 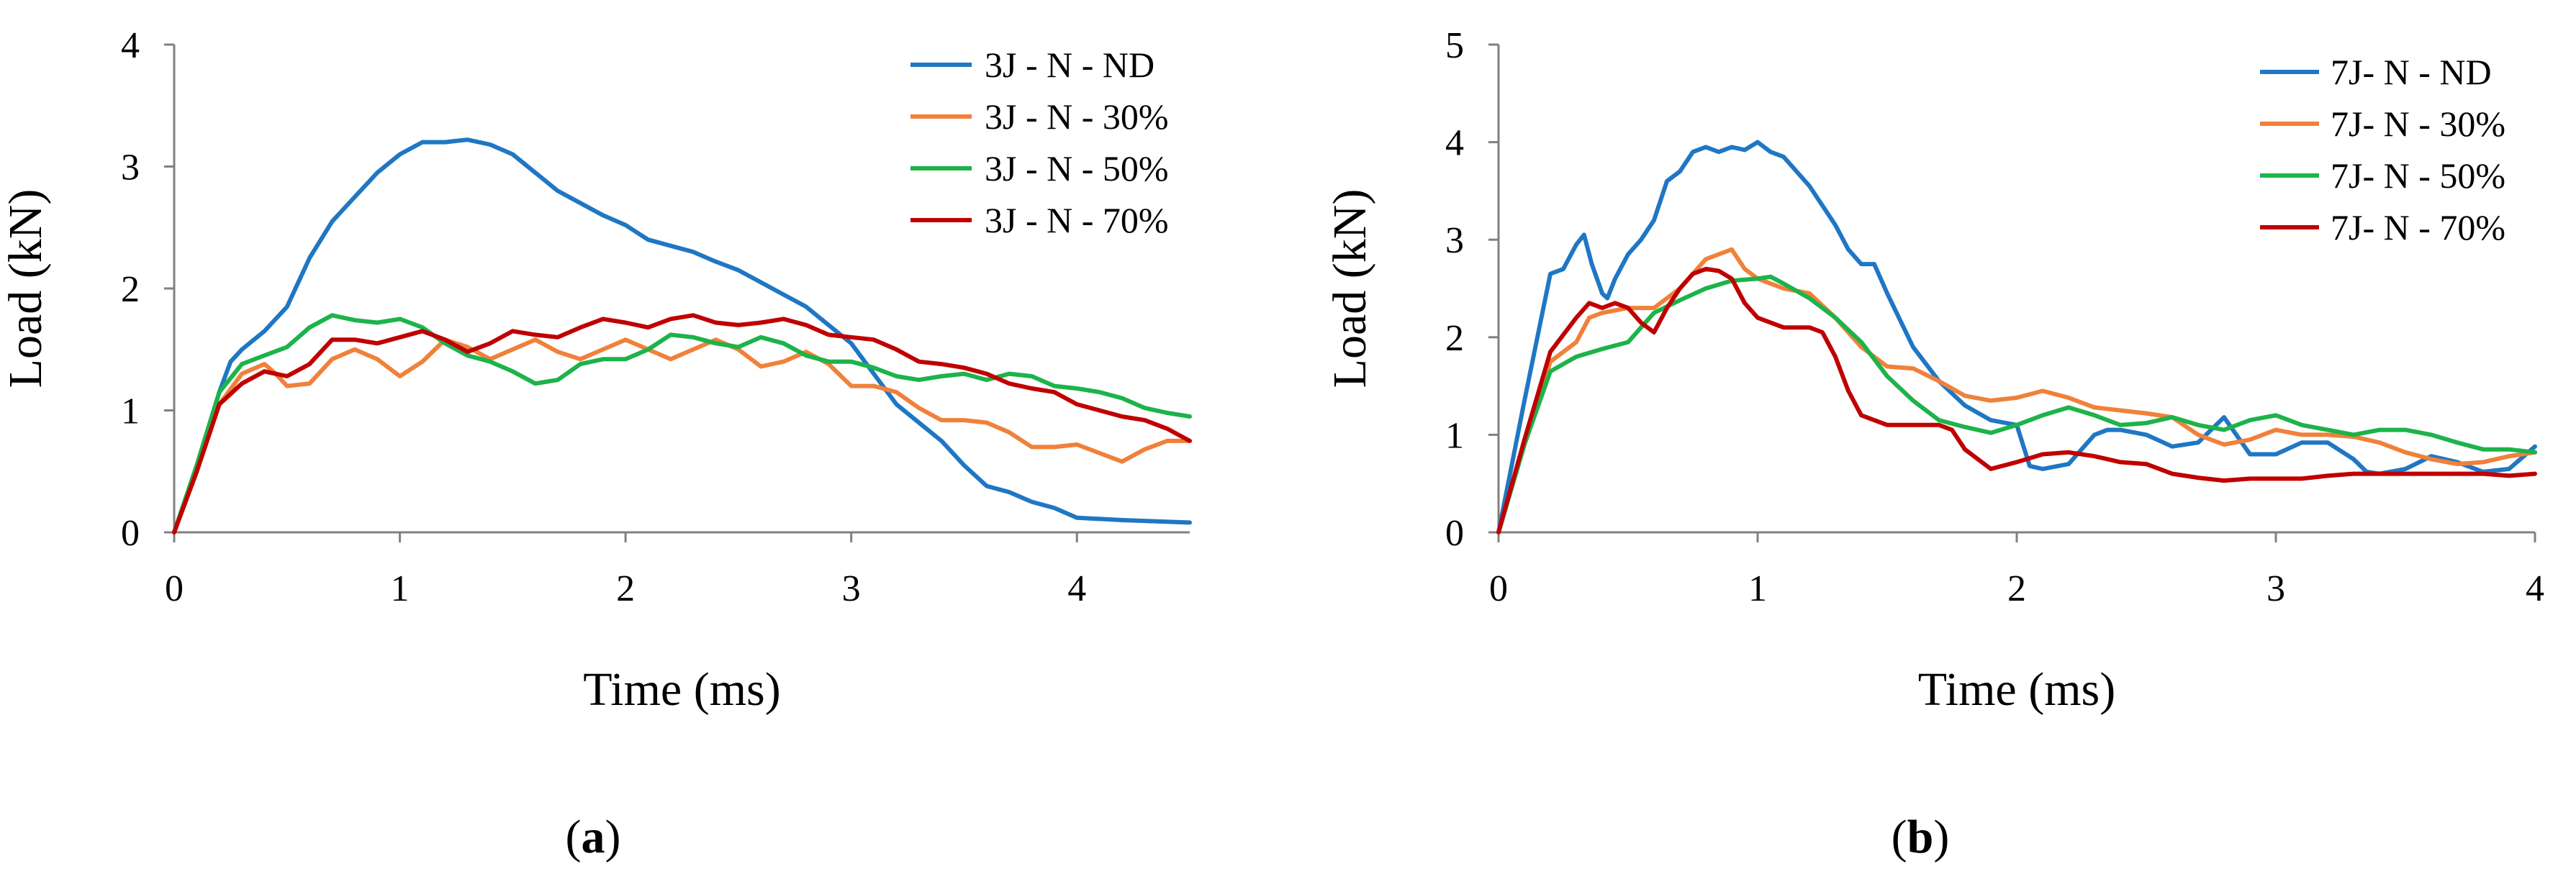 What do you see at coordinates (1077, 168) in the screenshot?
I see `legend-label: 3J - N - 50%` at bounding box center [1077, 168].